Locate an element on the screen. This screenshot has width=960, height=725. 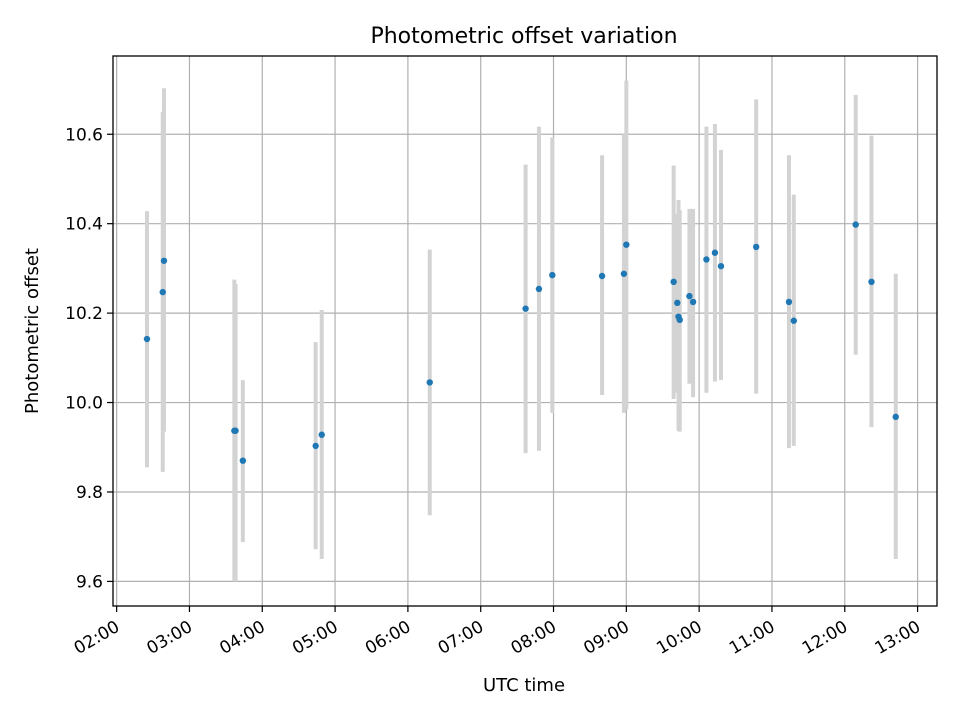
y-tick-label: 10.2 is located at coordinates (84, 314).